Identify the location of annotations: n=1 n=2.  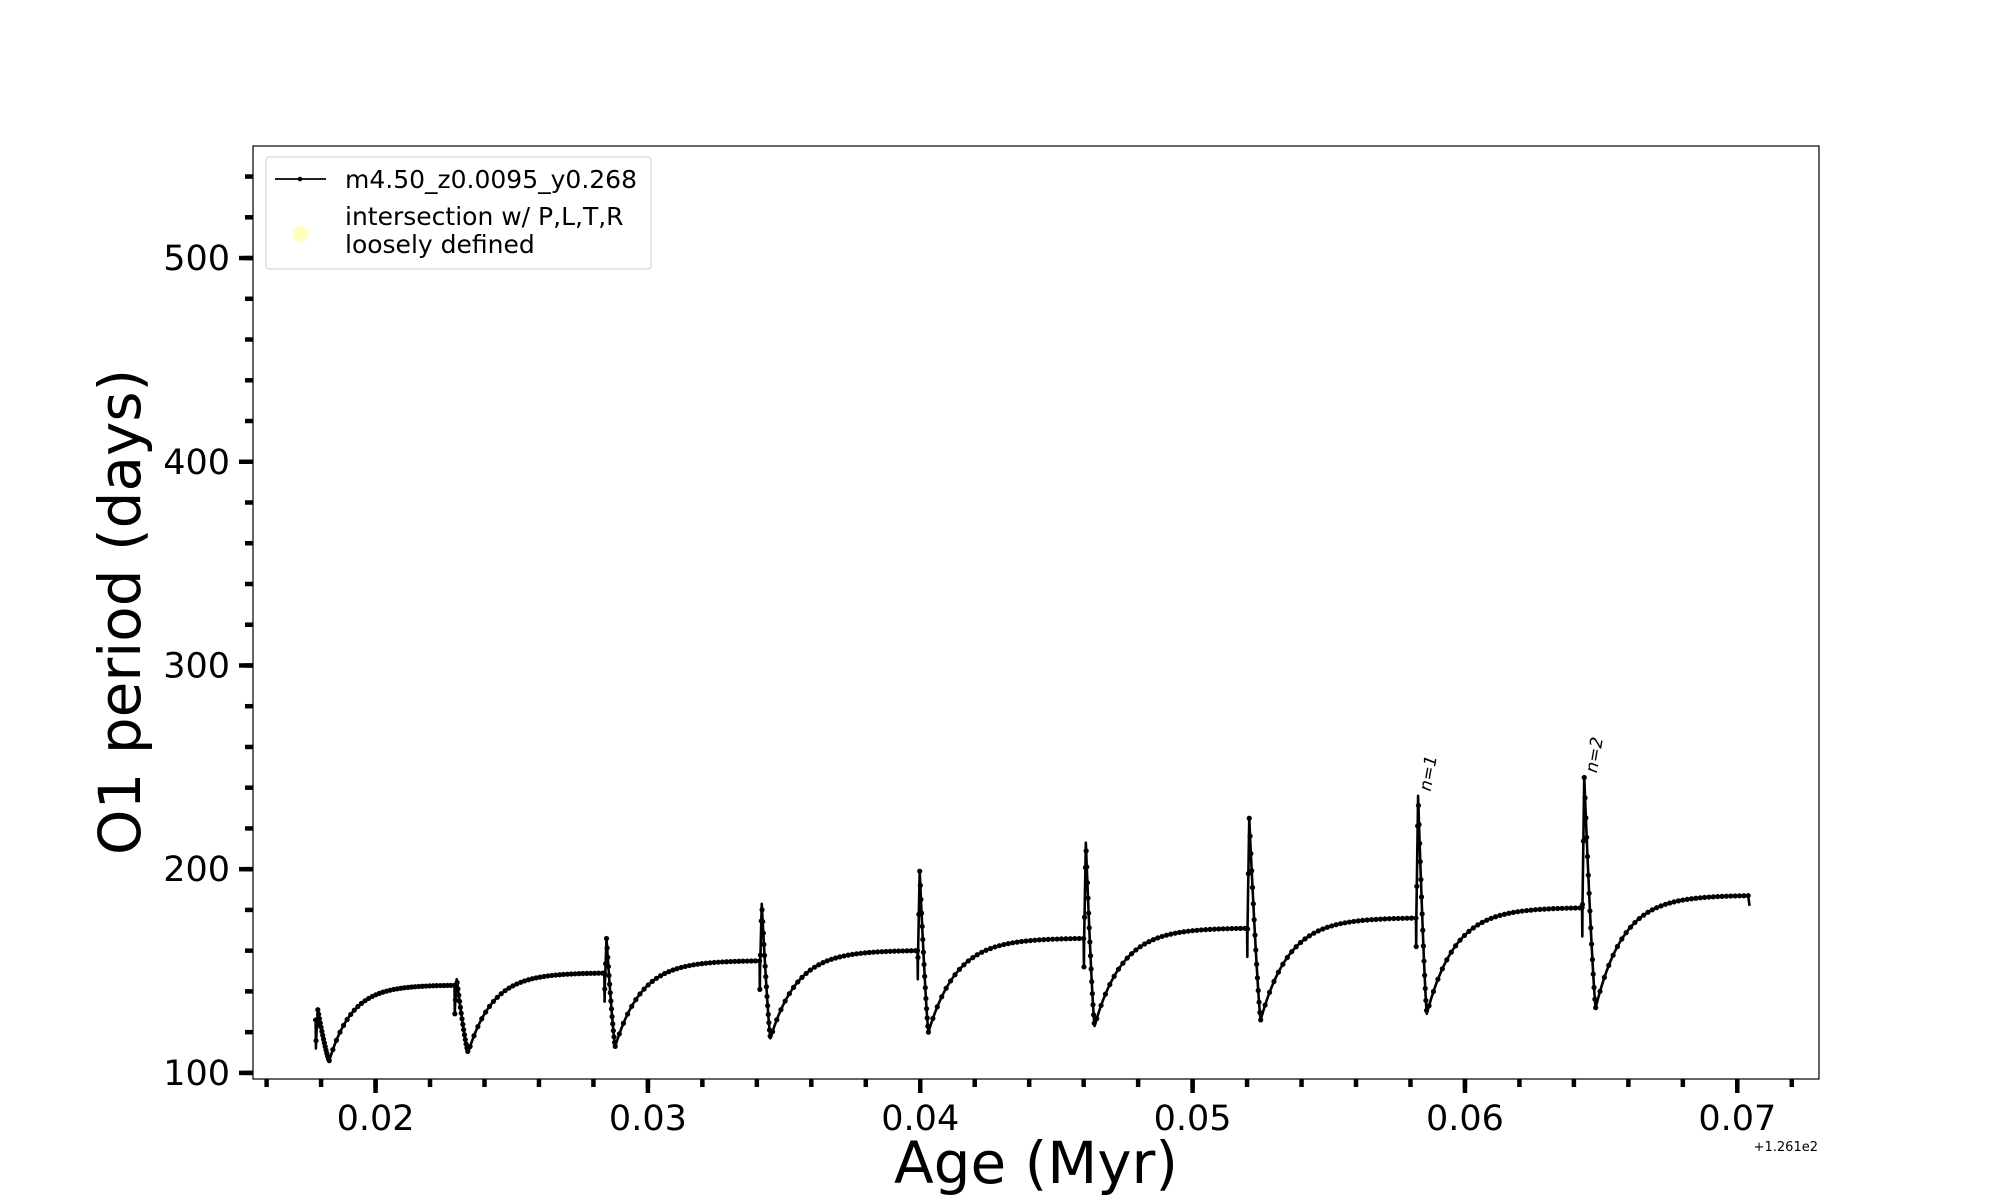
(1512, 764).